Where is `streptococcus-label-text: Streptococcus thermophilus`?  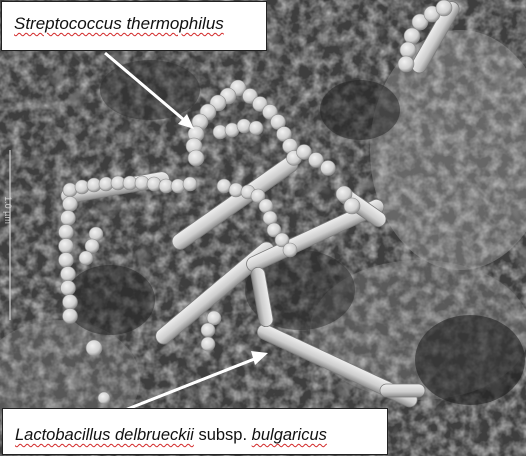 streptococcus-label-text: Streptococcus thermophilus is located at coordinates (119, 23).